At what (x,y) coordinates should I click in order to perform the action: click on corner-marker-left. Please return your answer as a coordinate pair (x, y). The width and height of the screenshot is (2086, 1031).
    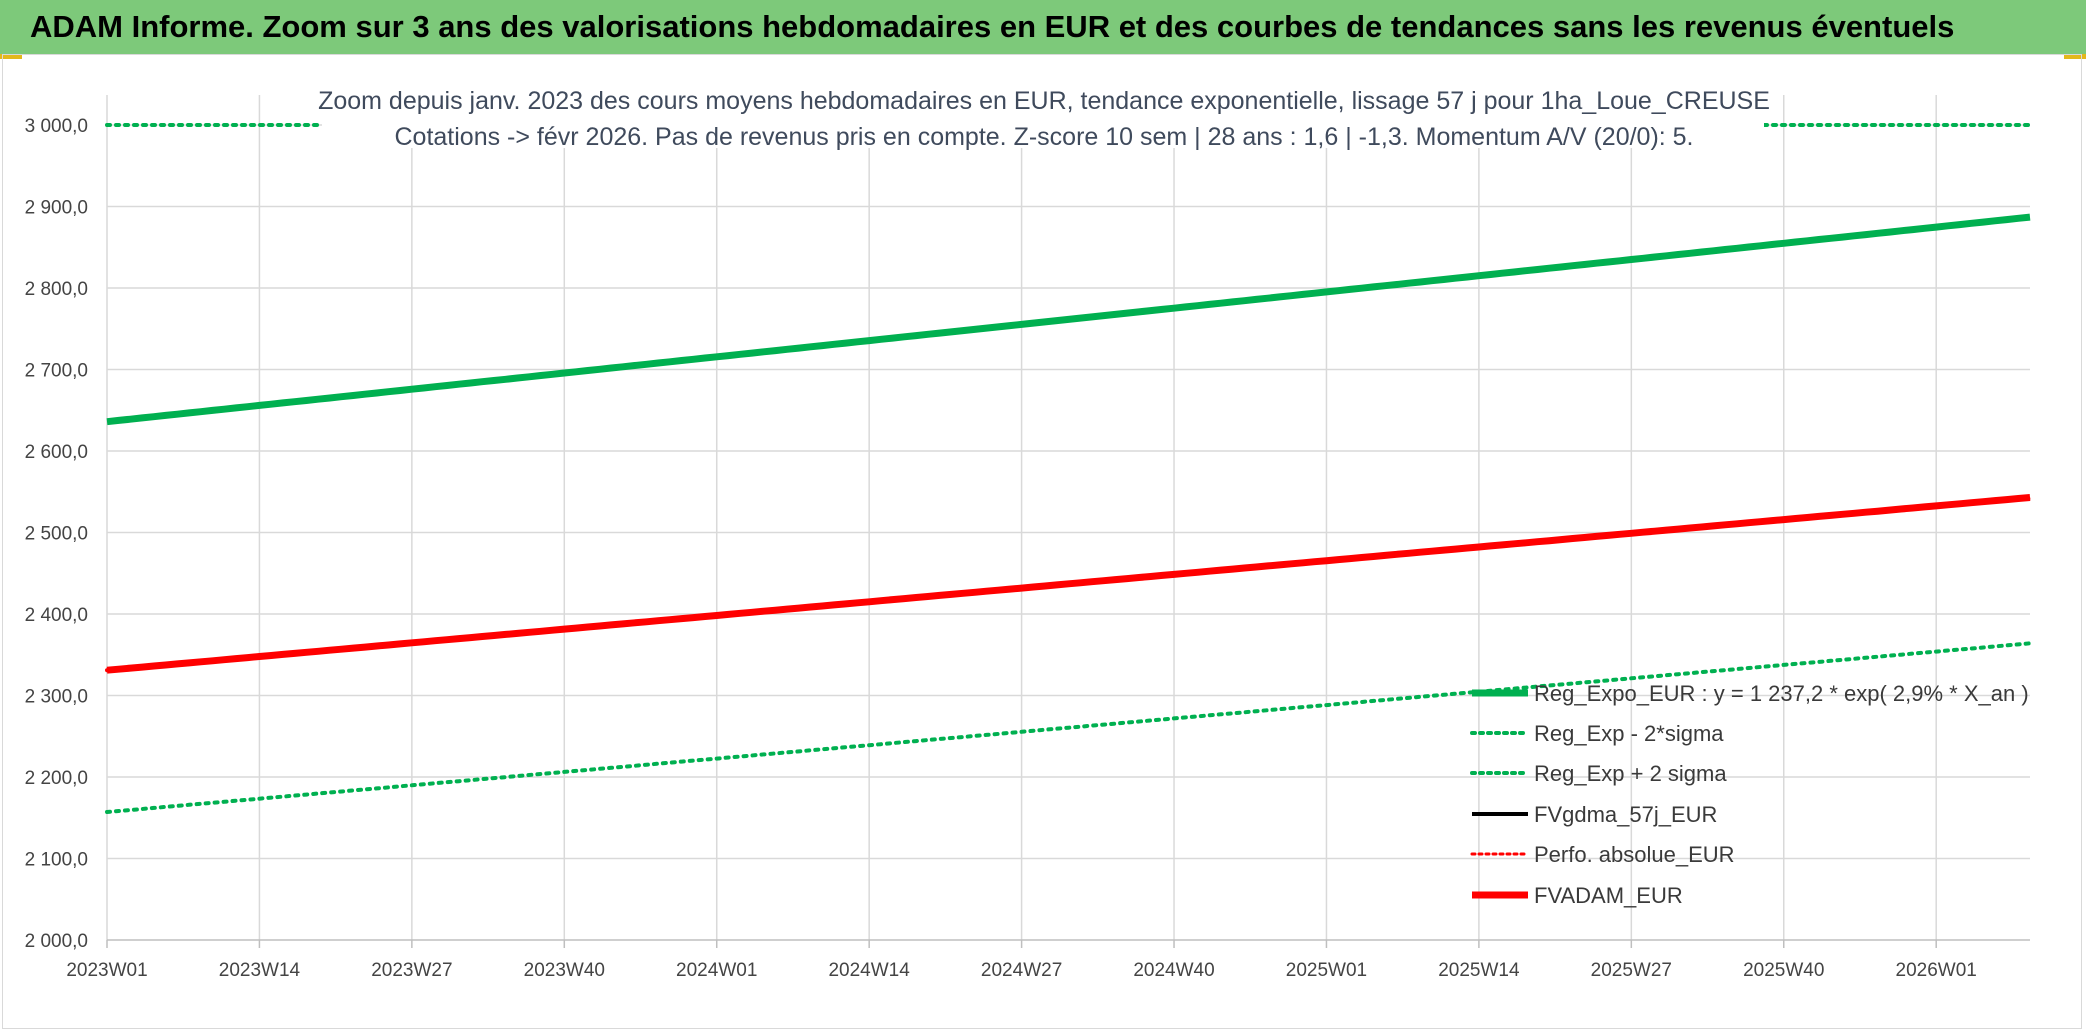
    Looking at the image, I should click on (11, 56).